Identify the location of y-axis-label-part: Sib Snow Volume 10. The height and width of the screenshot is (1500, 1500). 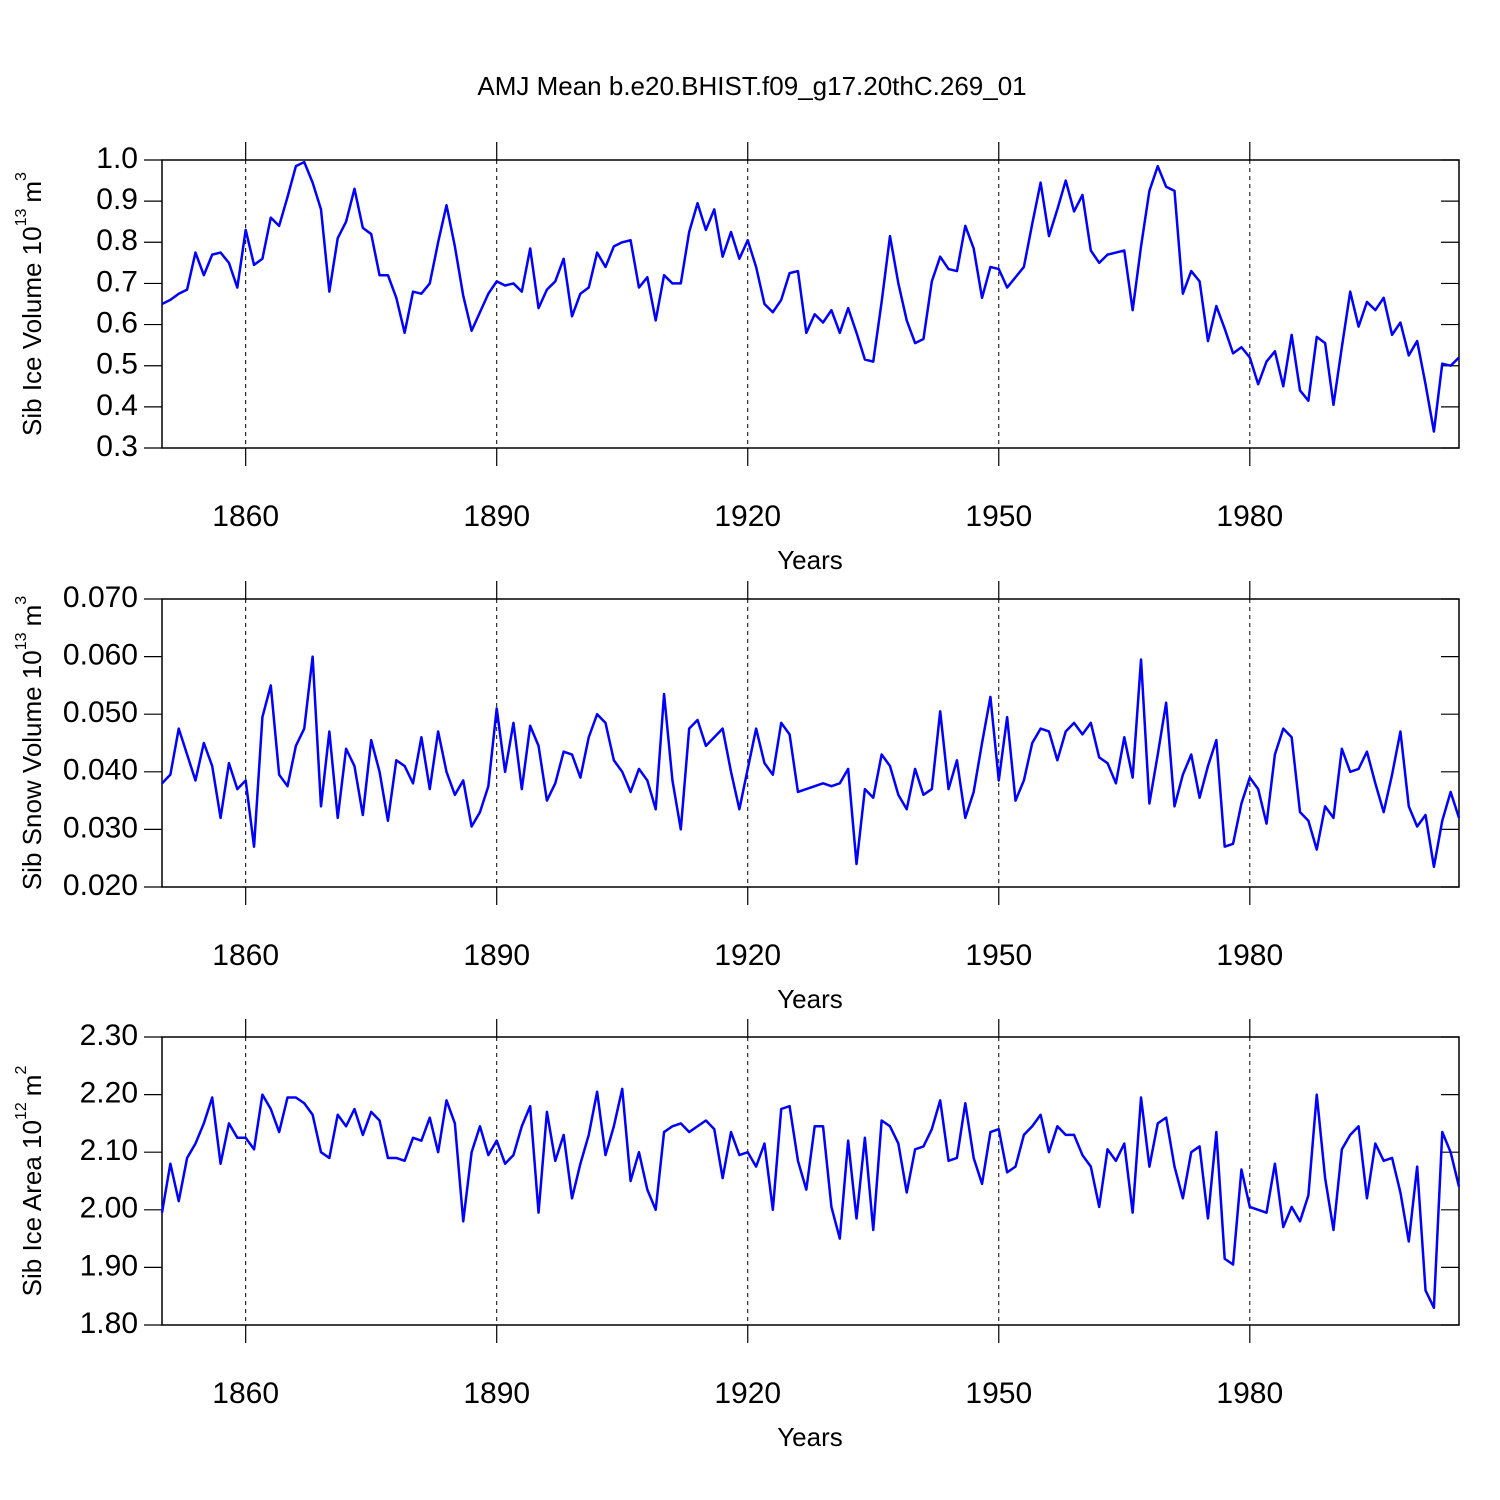
(32, 770).